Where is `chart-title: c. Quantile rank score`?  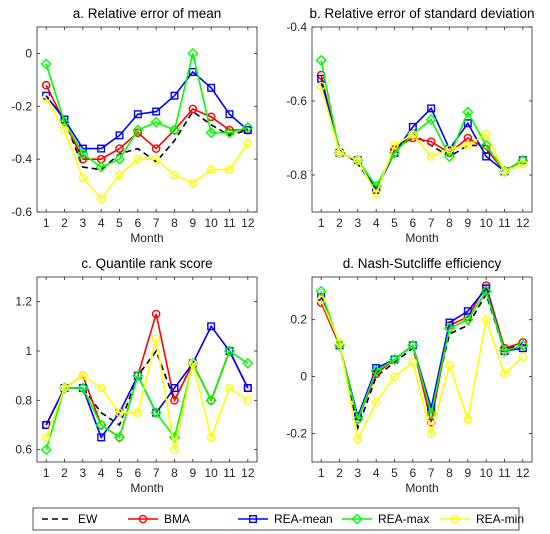
chart-title: c. Quantile rank score is located at coordinates (146, 263).